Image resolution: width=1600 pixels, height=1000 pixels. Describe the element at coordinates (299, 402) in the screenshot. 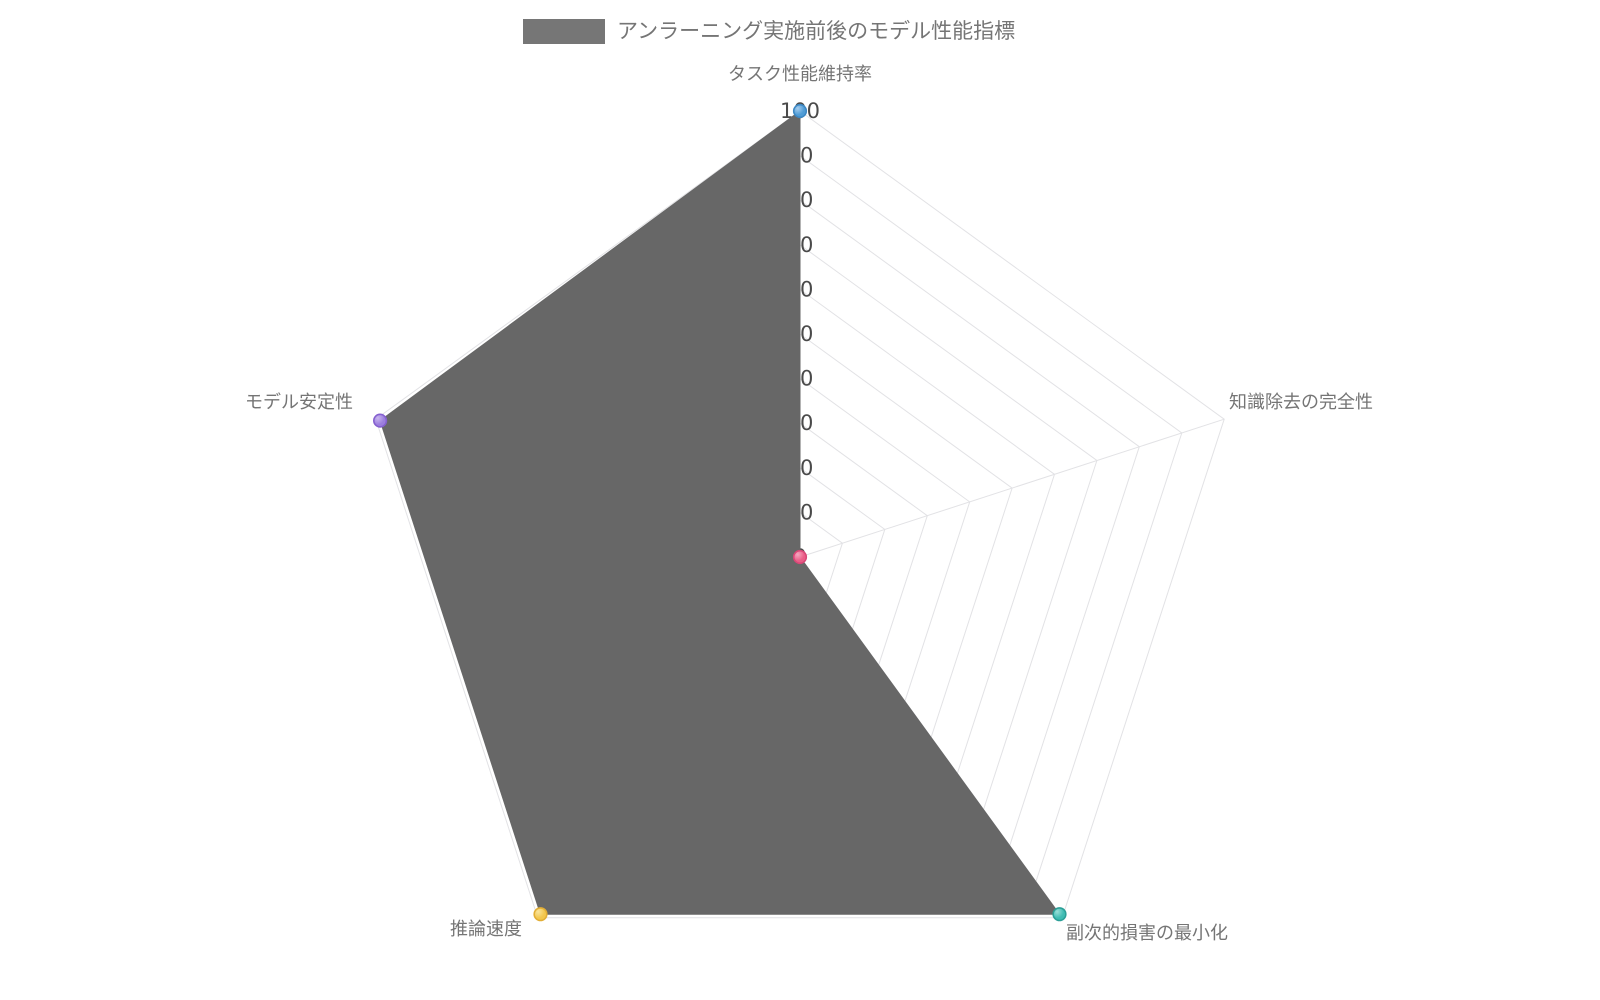

I see `axis-label-4: モデル安定性` at that location.